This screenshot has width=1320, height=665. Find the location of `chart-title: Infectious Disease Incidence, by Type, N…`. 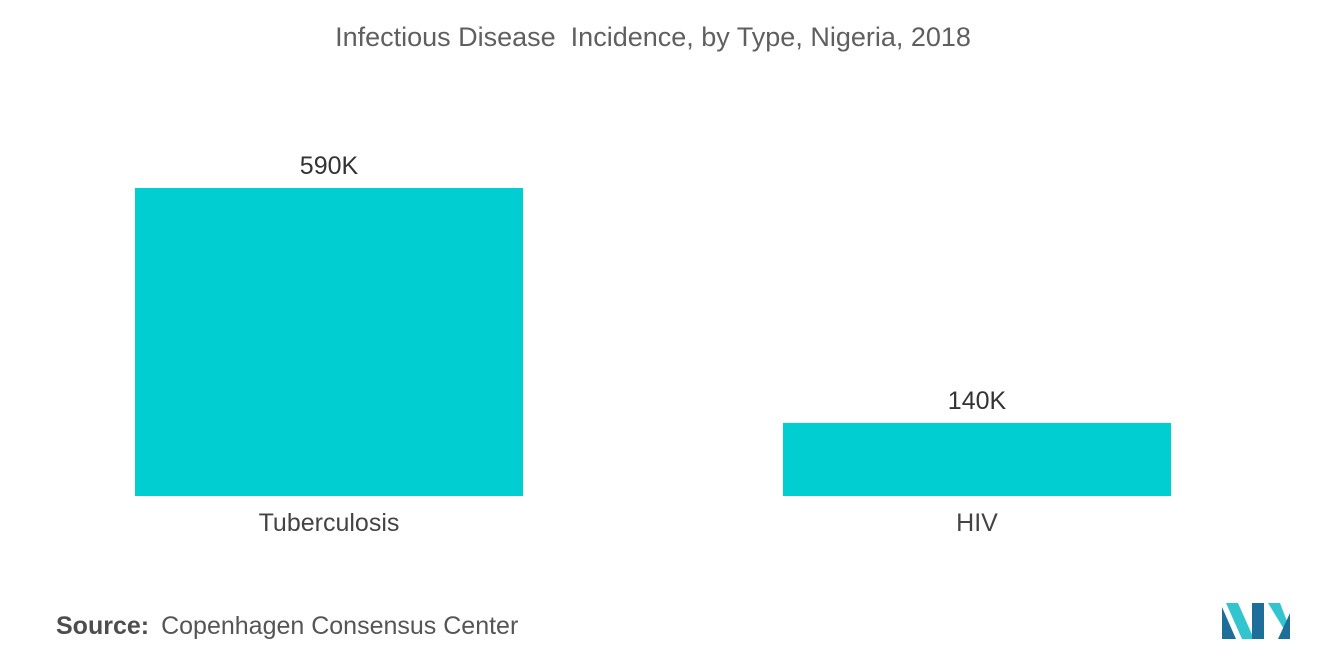

chart-title: Infectious Disease Incidence, by Type, N… is located at coordinates (653, 37).